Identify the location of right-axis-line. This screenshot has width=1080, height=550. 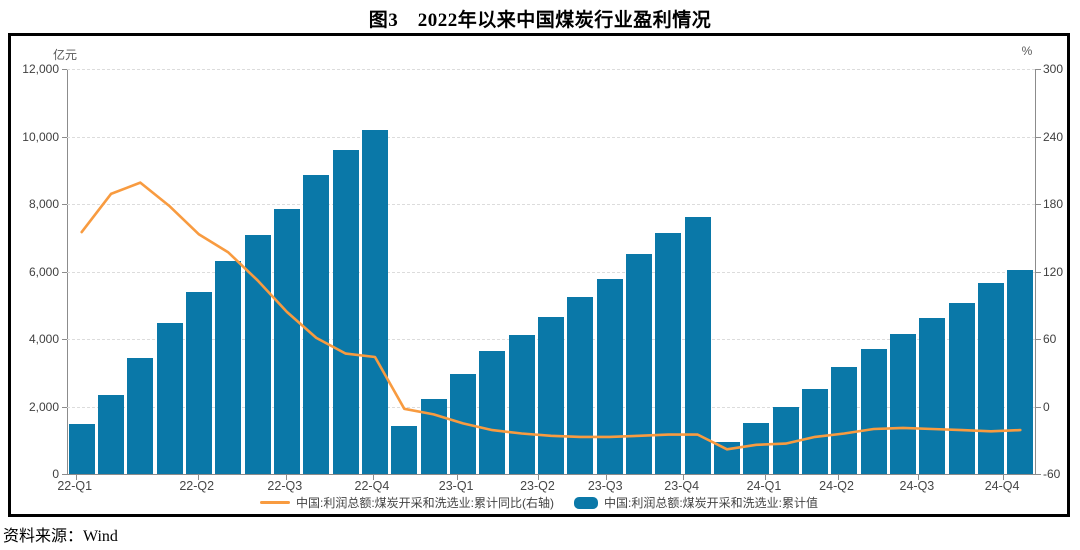
(1035, 272).